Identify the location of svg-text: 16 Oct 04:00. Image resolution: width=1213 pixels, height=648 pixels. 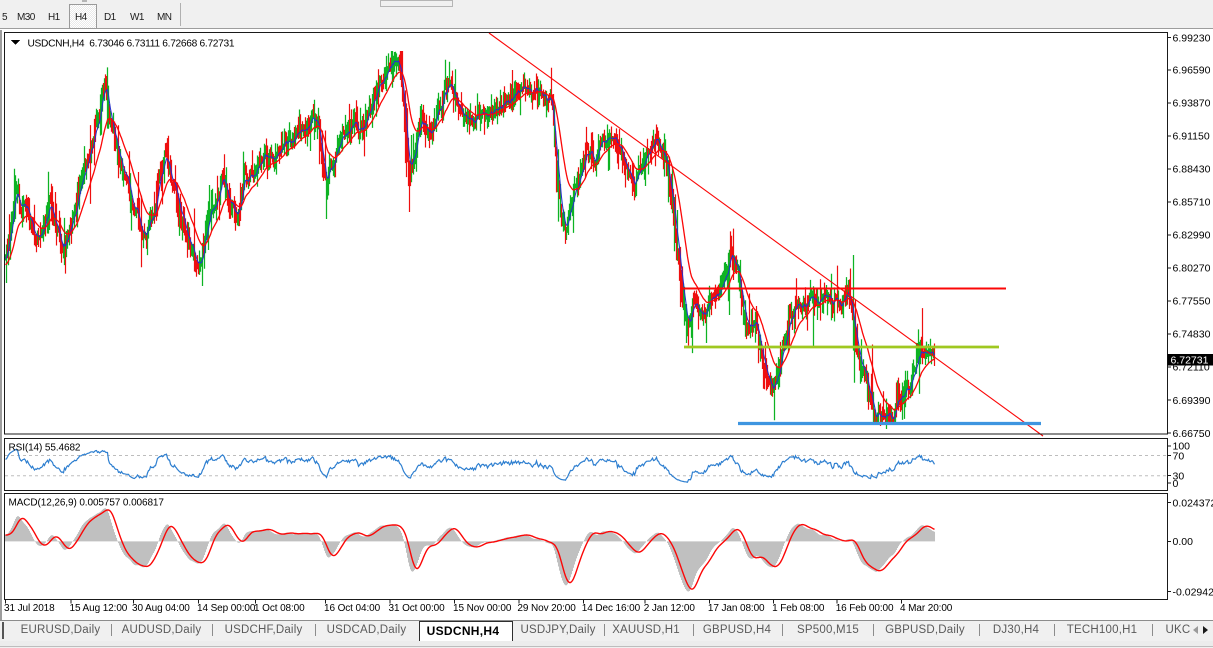
(352, 608).